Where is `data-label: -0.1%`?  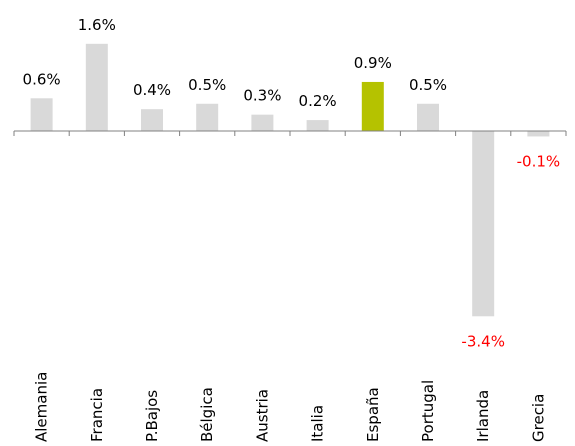
data-label: -0.1% is located at coordinates (539, 161).